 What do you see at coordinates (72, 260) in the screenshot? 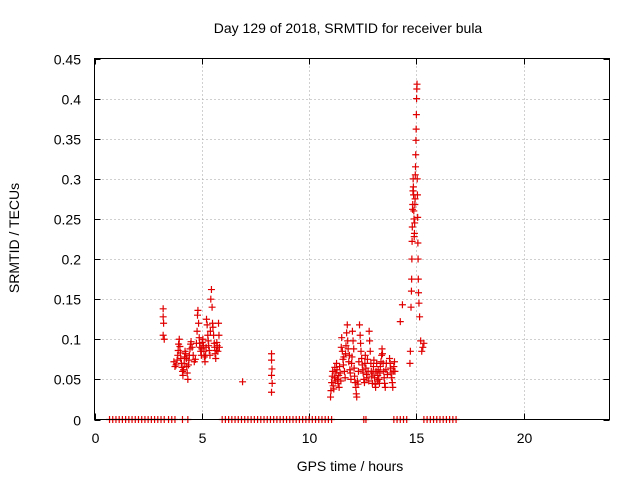
I see `y-tick-label: 0.2` at bounding box center [72, 260].